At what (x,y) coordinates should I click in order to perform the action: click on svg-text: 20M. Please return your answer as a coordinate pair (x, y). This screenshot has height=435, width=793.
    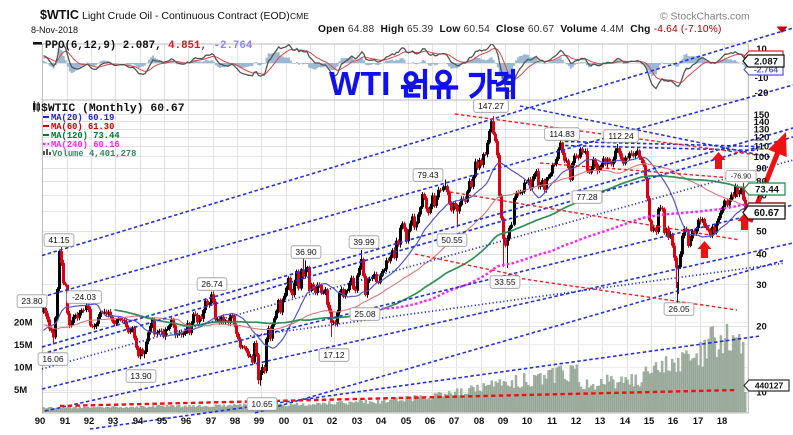
    Looking at the image, I should click on (23, 323).